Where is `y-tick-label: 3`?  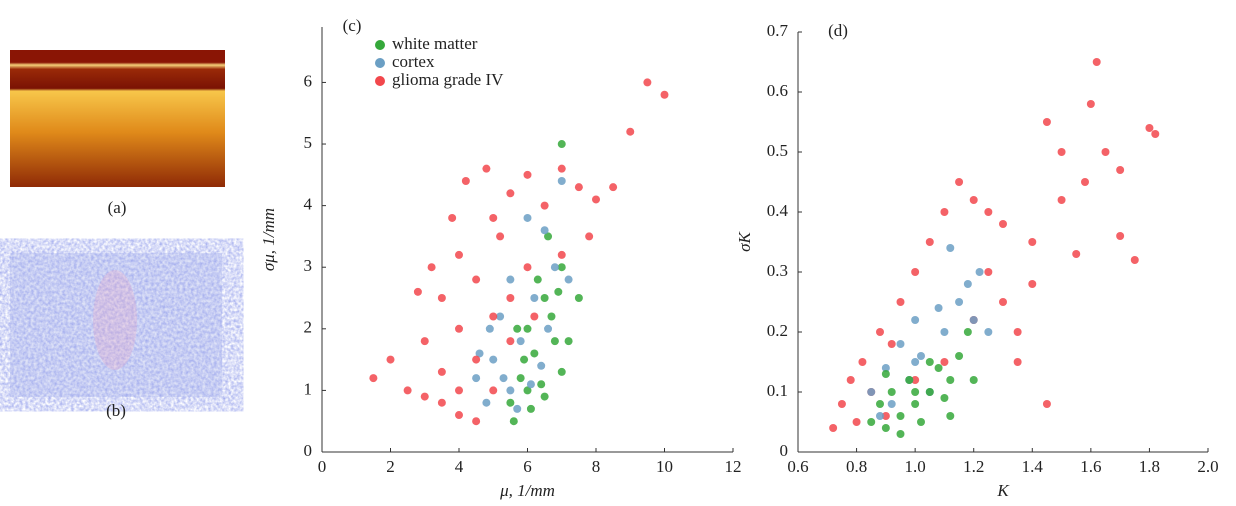 y-tick-label: 3 is located at coordinates (308, 265).